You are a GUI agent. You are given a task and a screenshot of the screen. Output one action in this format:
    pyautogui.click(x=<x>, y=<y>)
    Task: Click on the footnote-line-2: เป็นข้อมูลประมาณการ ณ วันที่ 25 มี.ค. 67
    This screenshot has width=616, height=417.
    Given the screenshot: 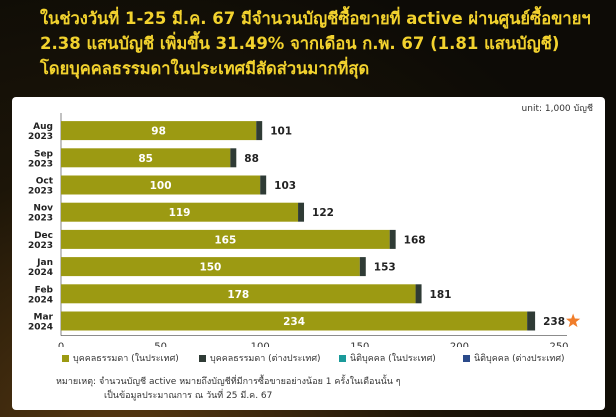 What is the action you would take?
    pyautogui.click(x=188, y=396)
    